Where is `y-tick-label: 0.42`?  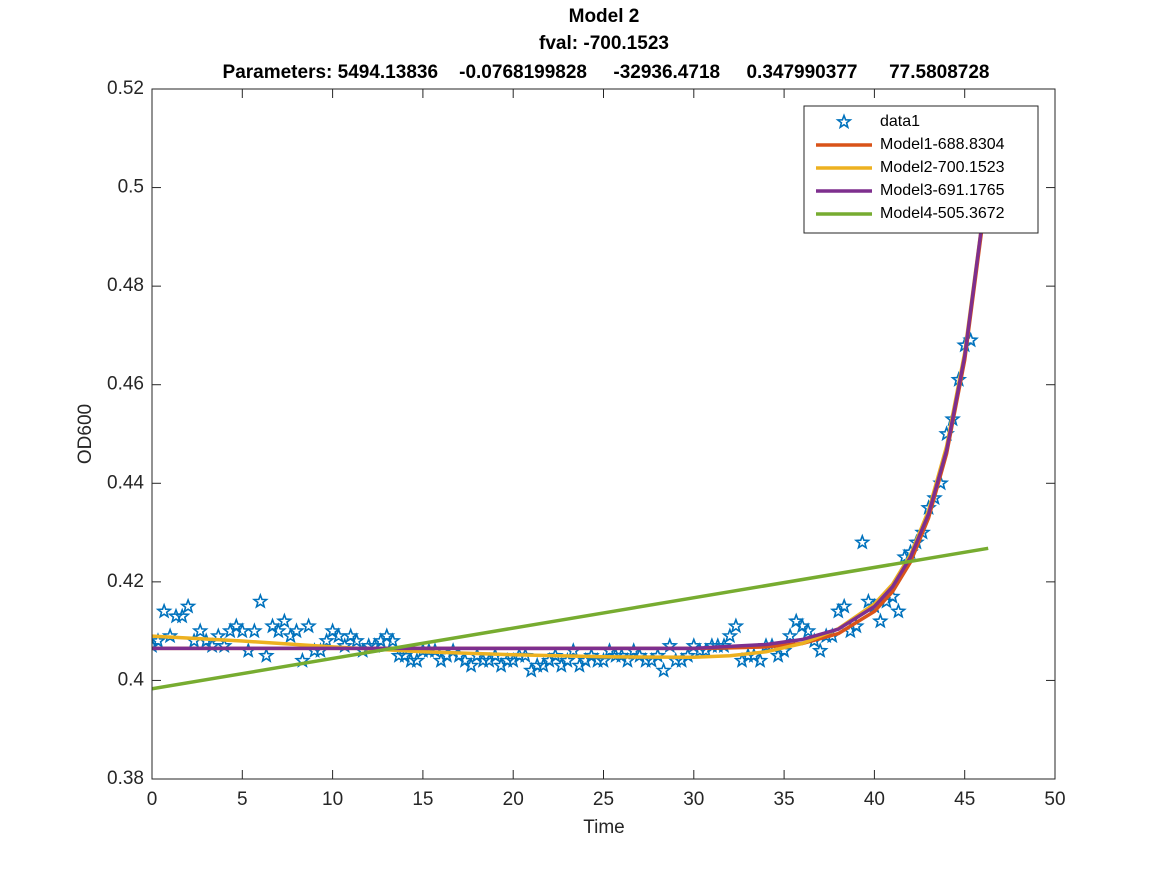
y-tick-label: 0.42 is located at coordinates (125, 581).